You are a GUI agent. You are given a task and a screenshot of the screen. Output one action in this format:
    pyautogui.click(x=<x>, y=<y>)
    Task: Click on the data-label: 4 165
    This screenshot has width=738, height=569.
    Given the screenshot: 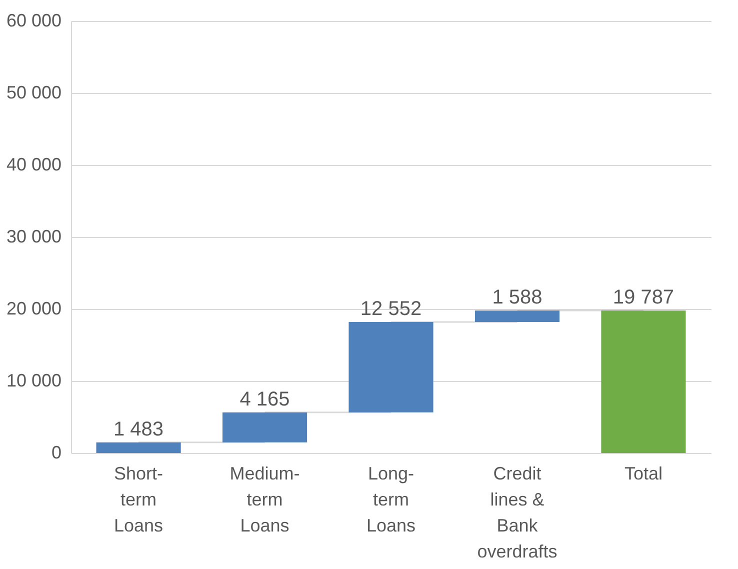 What is the action you would take?
    pyautogui.click(x=265, y=399)
    